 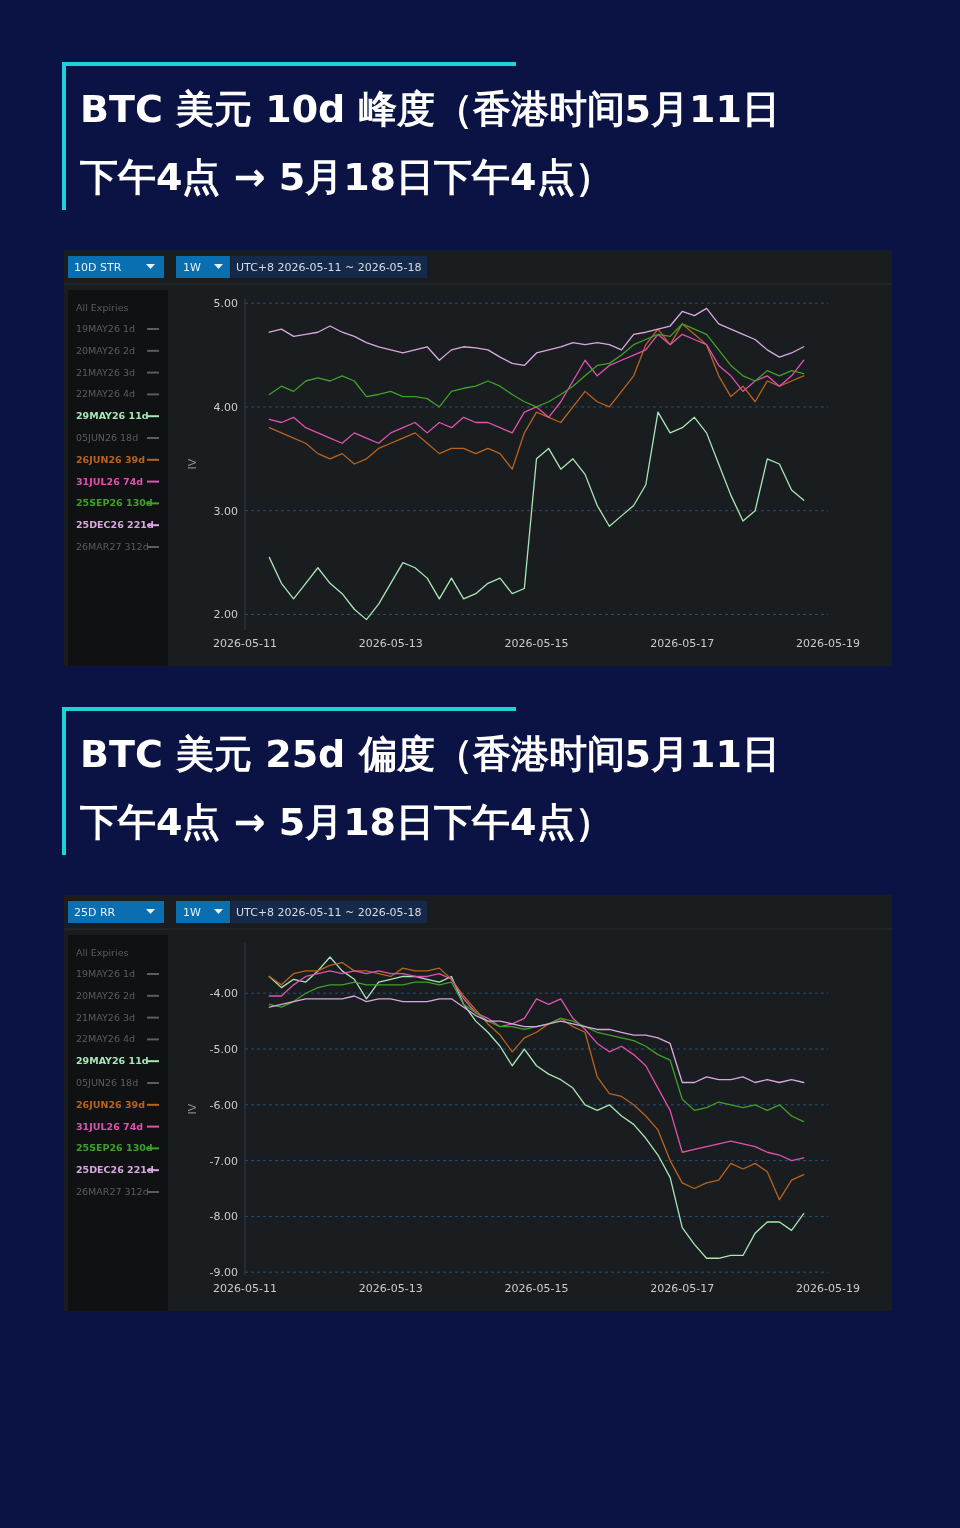 What do you see at coordinates (225, 304) in the screenshot?
I see `y-tick-label: 5.00` at bounding box center [225, 304].